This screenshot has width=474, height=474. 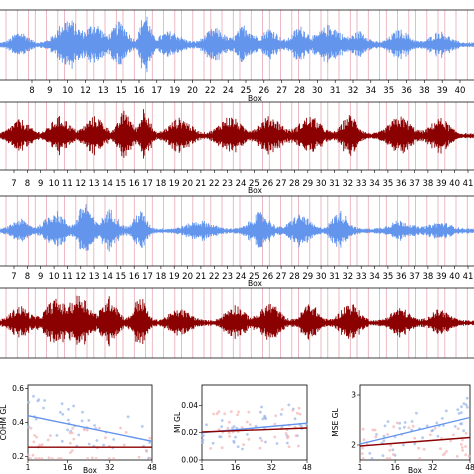 What do you see at coordinates (227, 277) in the screenshot?
I see `x-tick-label: 23` at bounding box center [227, 277].